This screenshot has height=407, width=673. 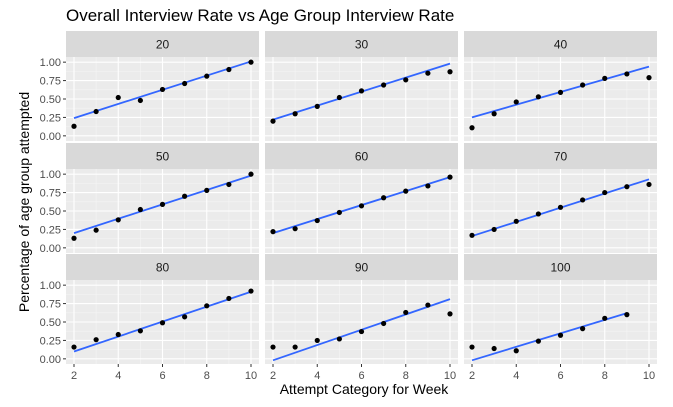 I want to click on x-axis-label: Attempt Category for Week, so click(x=364, y=389).